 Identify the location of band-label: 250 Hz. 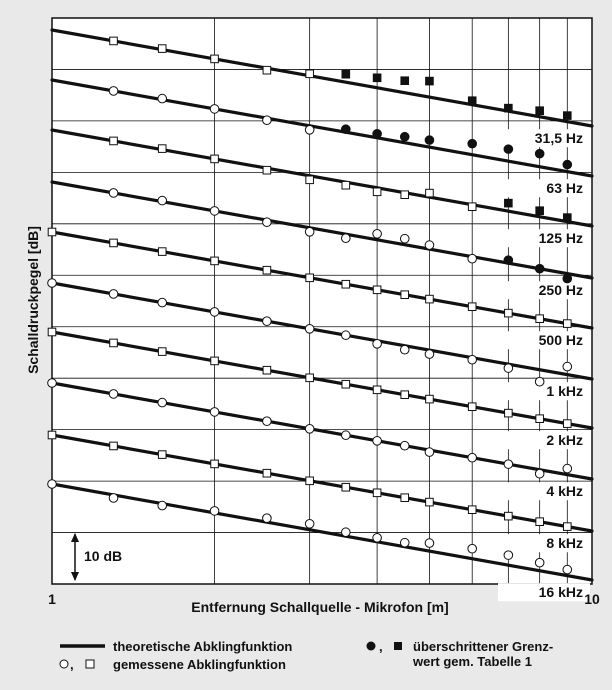
(561, 290).